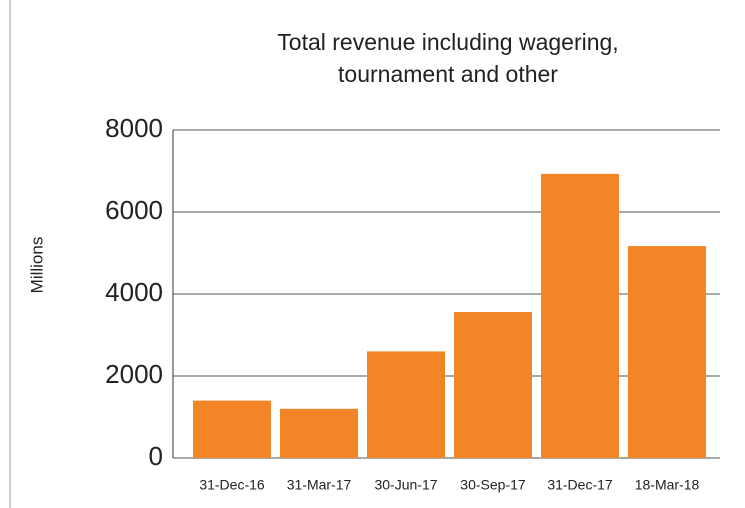 This screenshot has width=745, height=508. I want to click on y-tick-label: 6000, so click(134, 210).